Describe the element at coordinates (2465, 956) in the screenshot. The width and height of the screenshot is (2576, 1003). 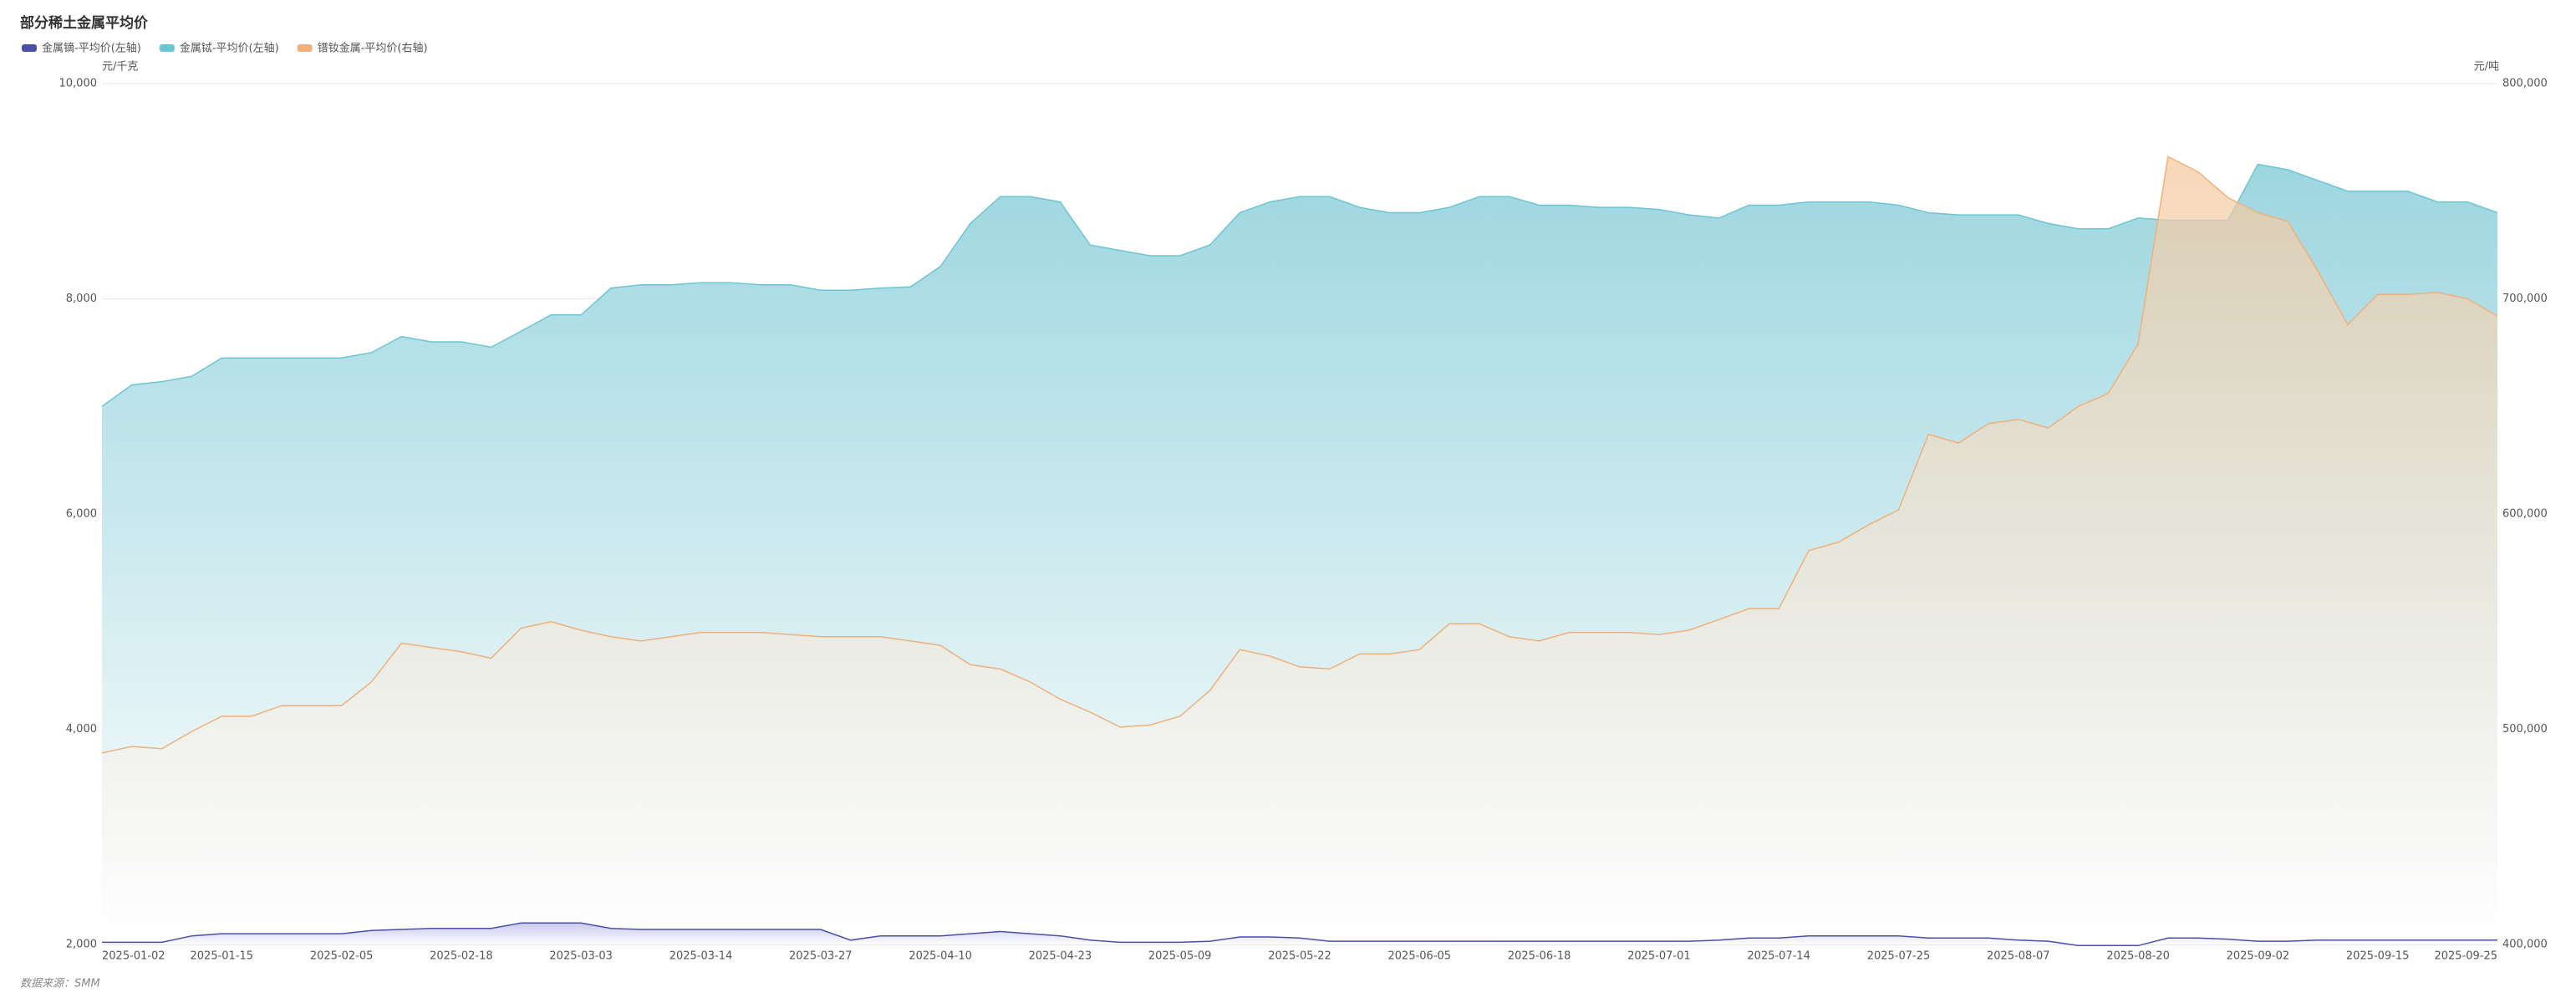
I see `x-tick-label: 2025-09-25` at that location.